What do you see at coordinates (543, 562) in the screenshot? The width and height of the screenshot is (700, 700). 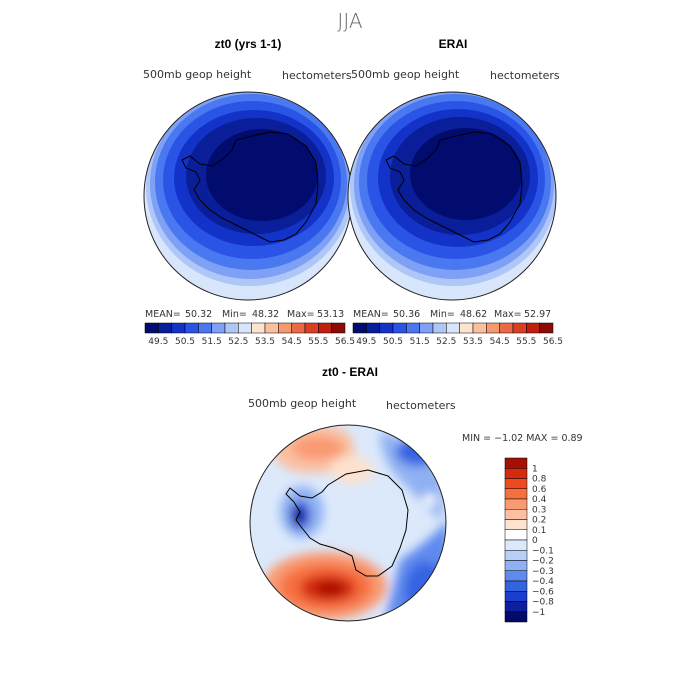 I see `colorbar-tick-label: −0.2` at bounding box center [543, 562].